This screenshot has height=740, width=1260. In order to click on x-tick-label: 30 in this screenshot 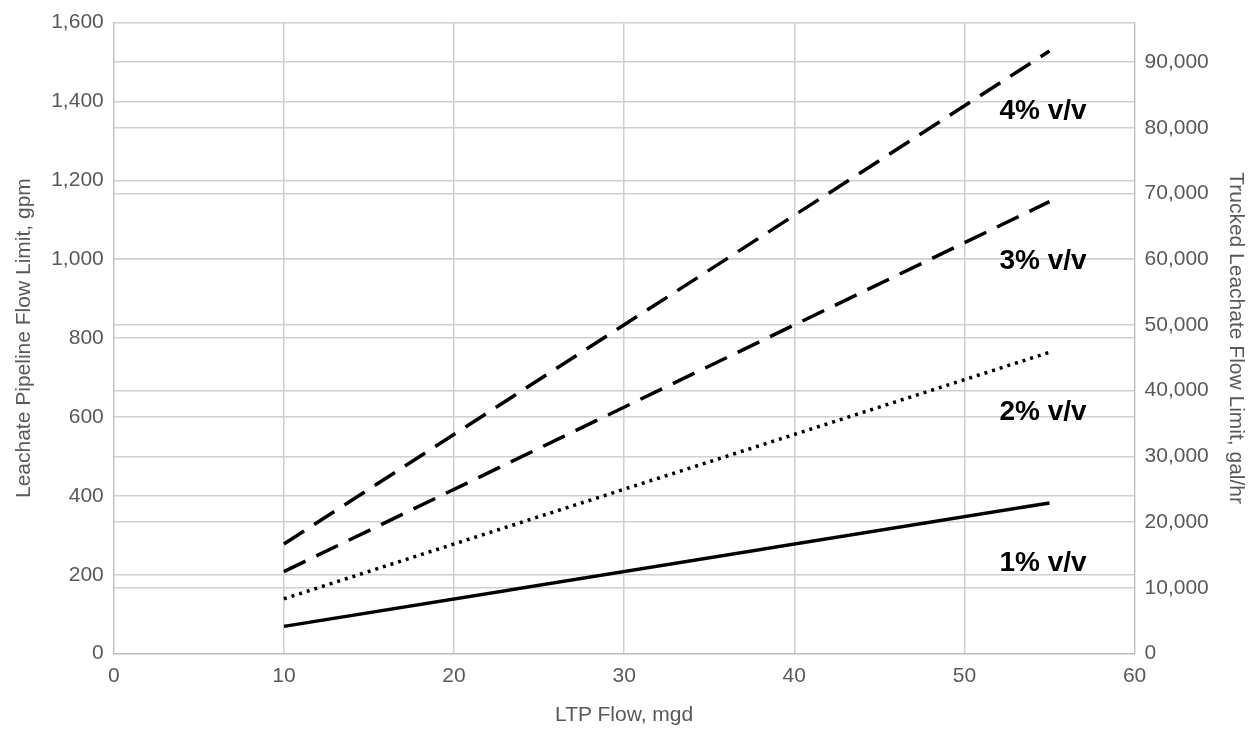, I will do `click(624, 674)`.